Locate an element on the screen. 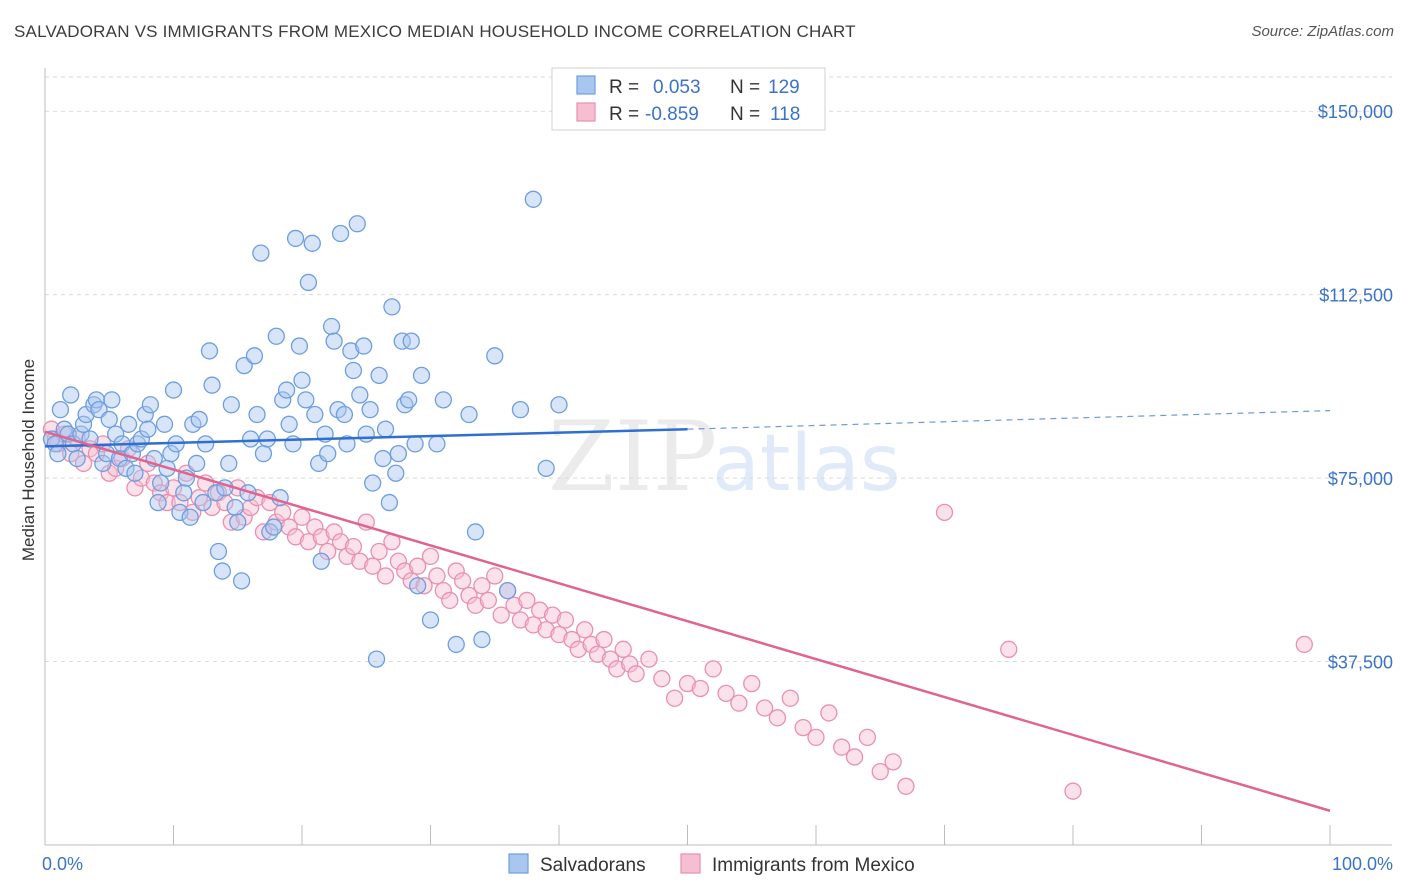 This screenshot has height=892, width=1406. x-tick-label: 100.0% is located at coordinates (1362, 864).